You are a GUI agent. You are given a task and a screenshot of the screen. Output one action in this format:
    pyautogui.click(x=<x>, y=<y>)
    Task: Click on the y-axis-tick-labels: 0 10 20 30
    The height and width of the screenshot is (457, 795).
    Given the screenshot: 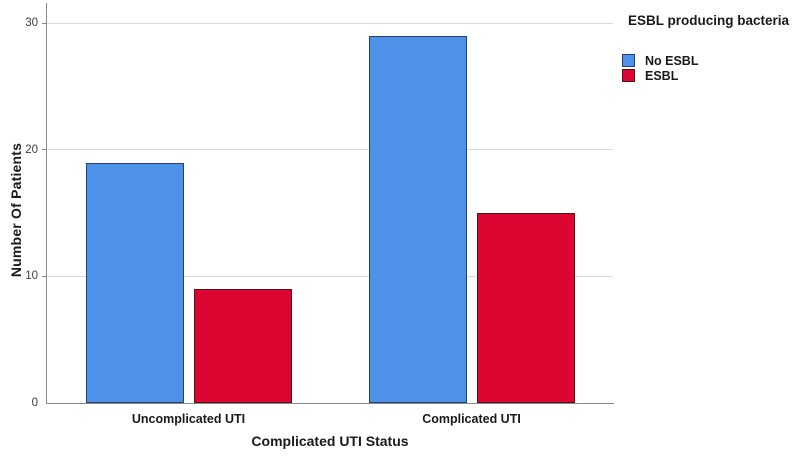 What is the action you would take?
    pyautogui.click(x=20, y=206)
    